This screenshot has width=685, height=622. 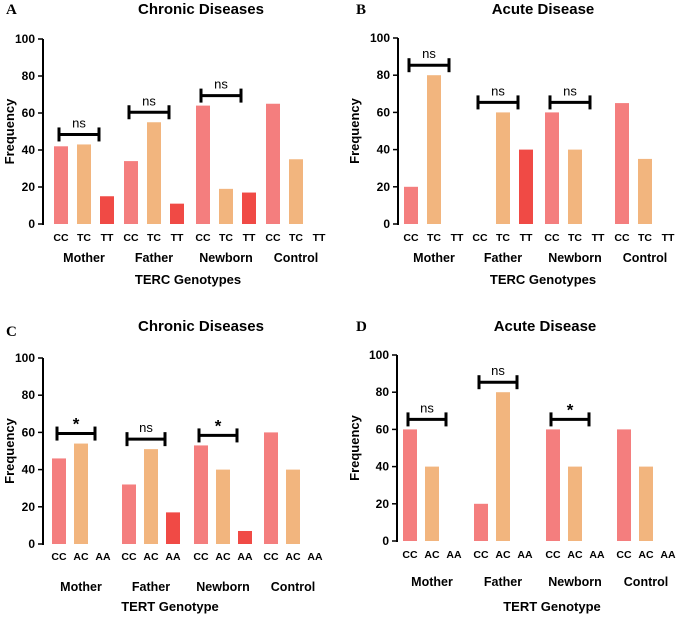 I want to click on bar-control-tc, so click(x=296, y=191).